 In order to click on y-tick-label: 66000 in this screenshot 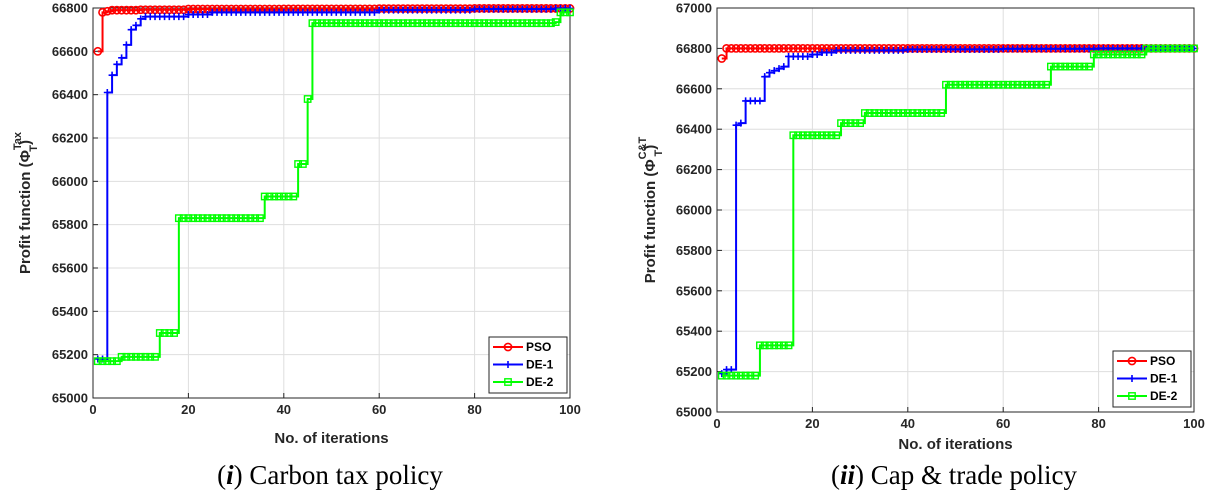, I will do `click(70, 181)`.